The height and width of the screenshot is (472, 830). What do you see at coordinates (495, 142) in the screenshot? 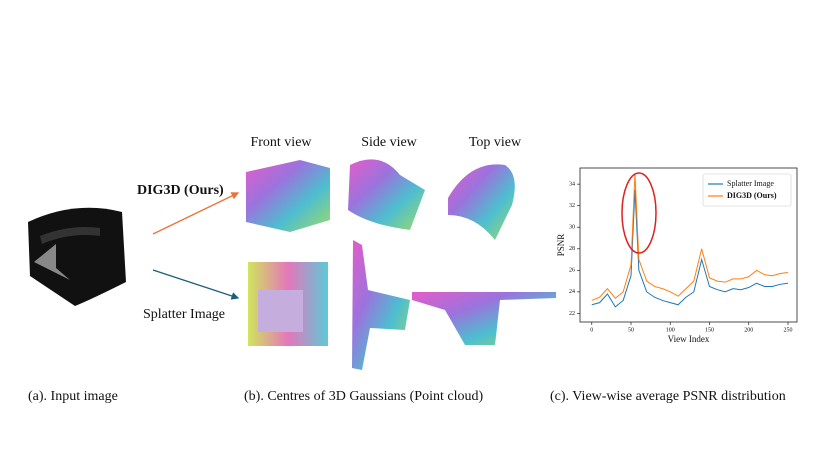
I see `column-header: Top view` at bounding box center [495, 142].